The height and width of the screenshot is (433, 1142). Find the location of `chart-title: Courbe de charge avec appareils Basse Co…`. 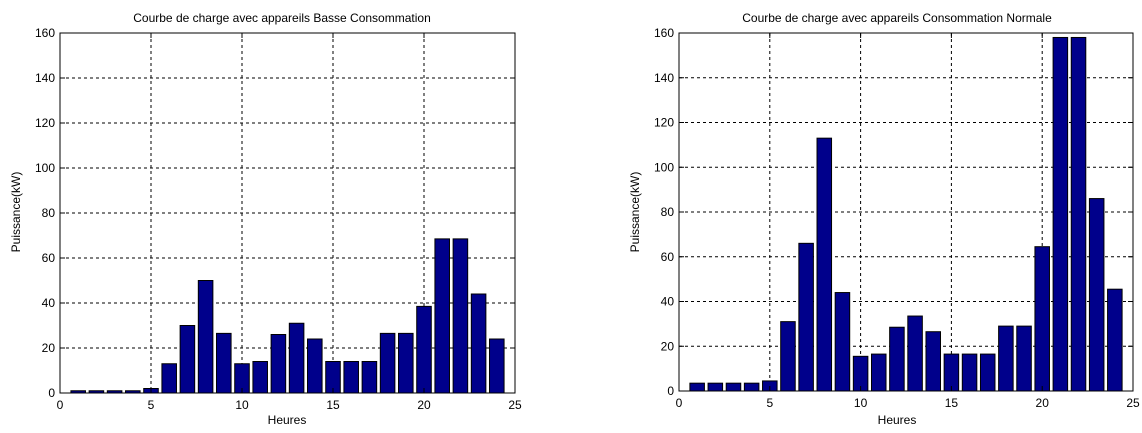

chart-title: Courbe de charge avec appareils Basse Co… is located at coordinates (282, 18).